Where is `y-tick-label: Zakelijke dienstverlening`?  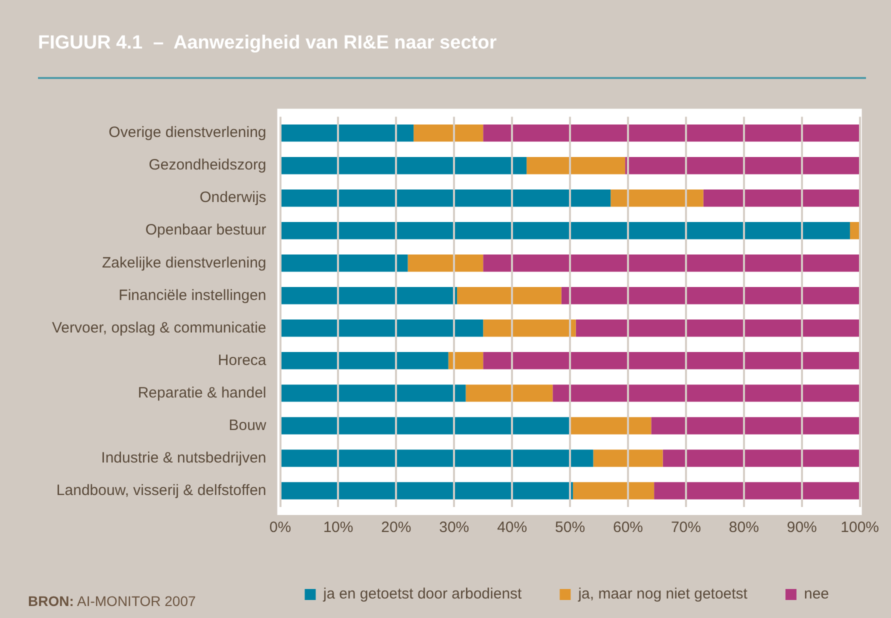
y-tick-label: Zakelijke dienstverlening is located at coordinates (184, 263).